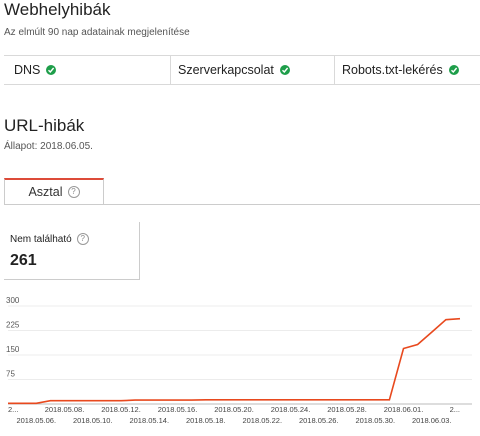  Describe the element at coordinates (41, 239) in the screenshot. I see `not-found-label: Nem található` at that location.